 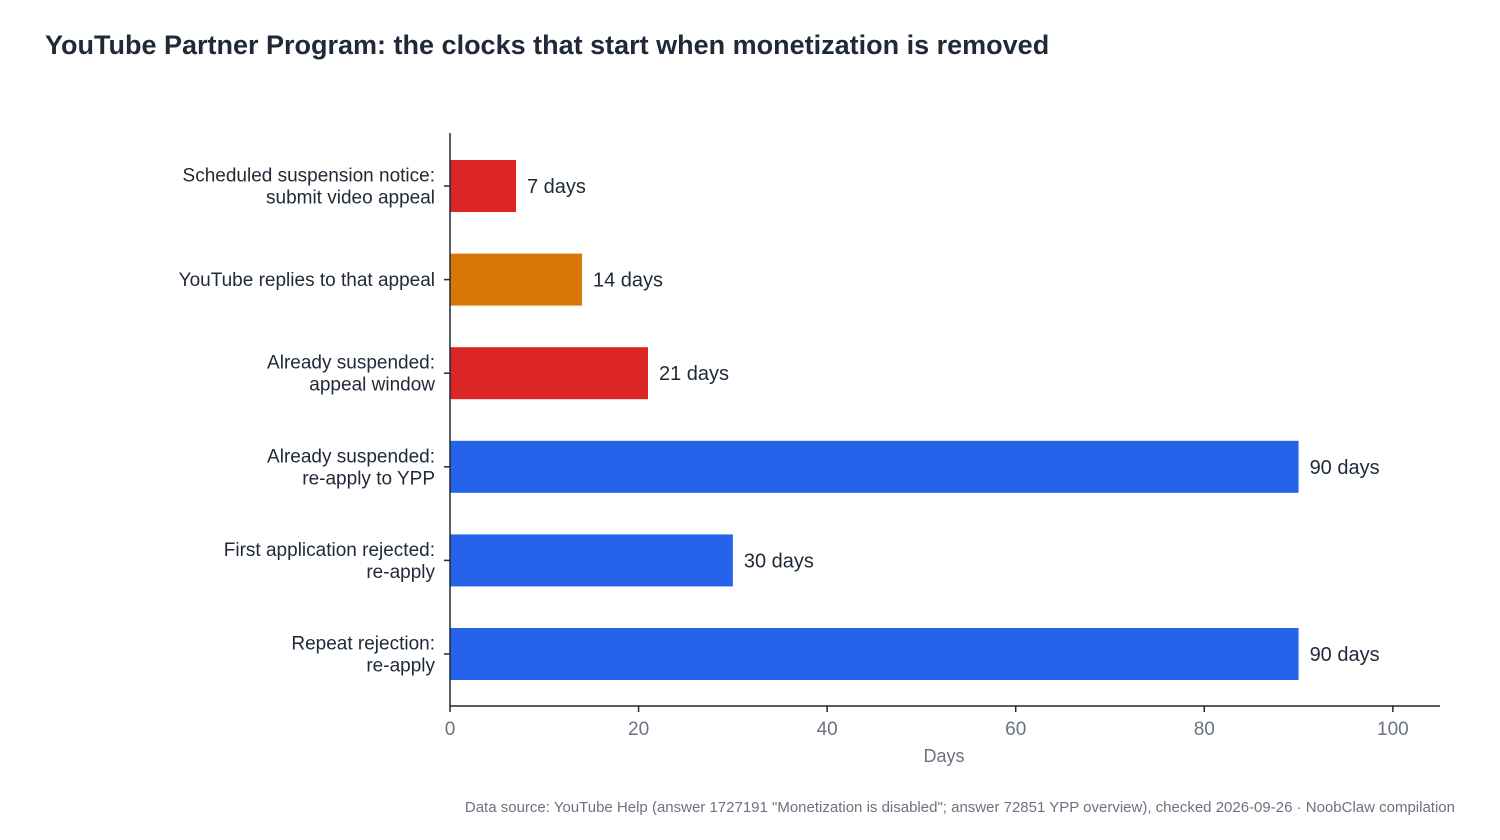 I want to click on value-label: 7 days, so click(x=556, y=187).